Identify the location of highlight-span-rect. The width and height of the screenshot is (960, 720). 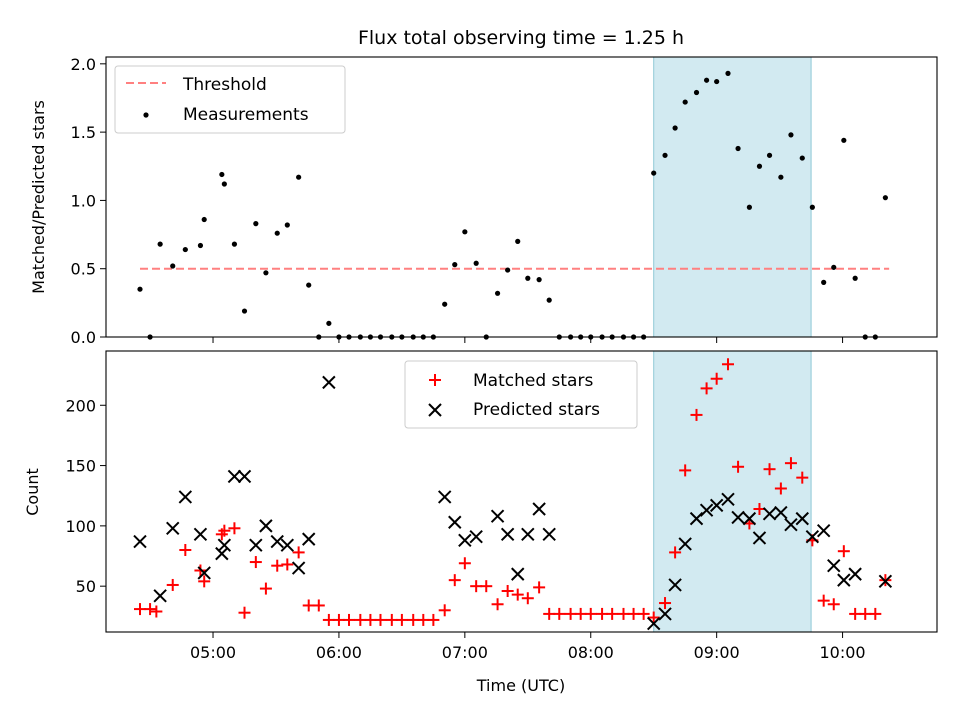
(732, 197).